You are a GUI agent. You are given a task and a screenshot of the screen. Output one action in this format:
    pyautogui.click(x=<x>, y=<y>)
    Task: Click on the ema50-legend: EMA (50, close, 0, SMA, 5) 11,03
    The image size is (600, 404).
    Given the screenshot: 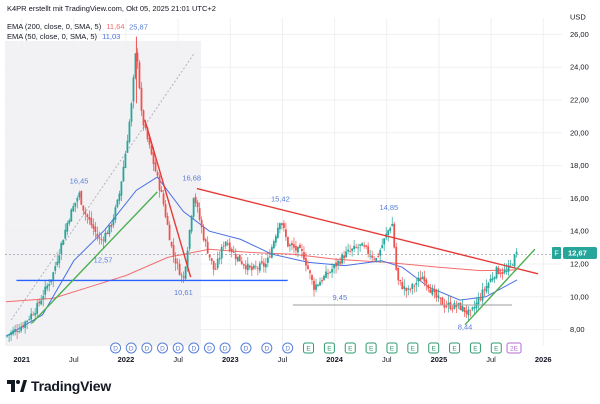 What is the action you would take?
    pyautogui.click(x=65, y=36)
    